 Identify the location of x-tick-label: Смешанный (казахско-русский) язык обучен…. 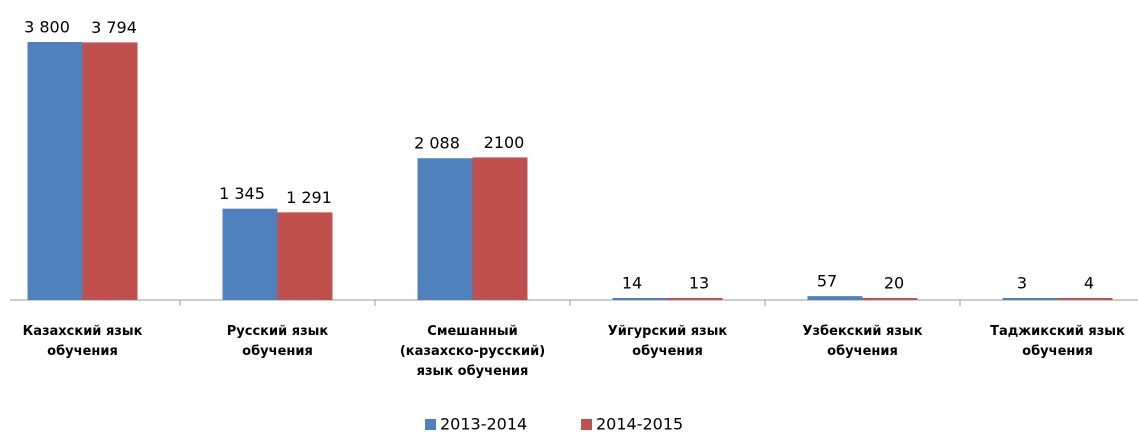
(472, 351).